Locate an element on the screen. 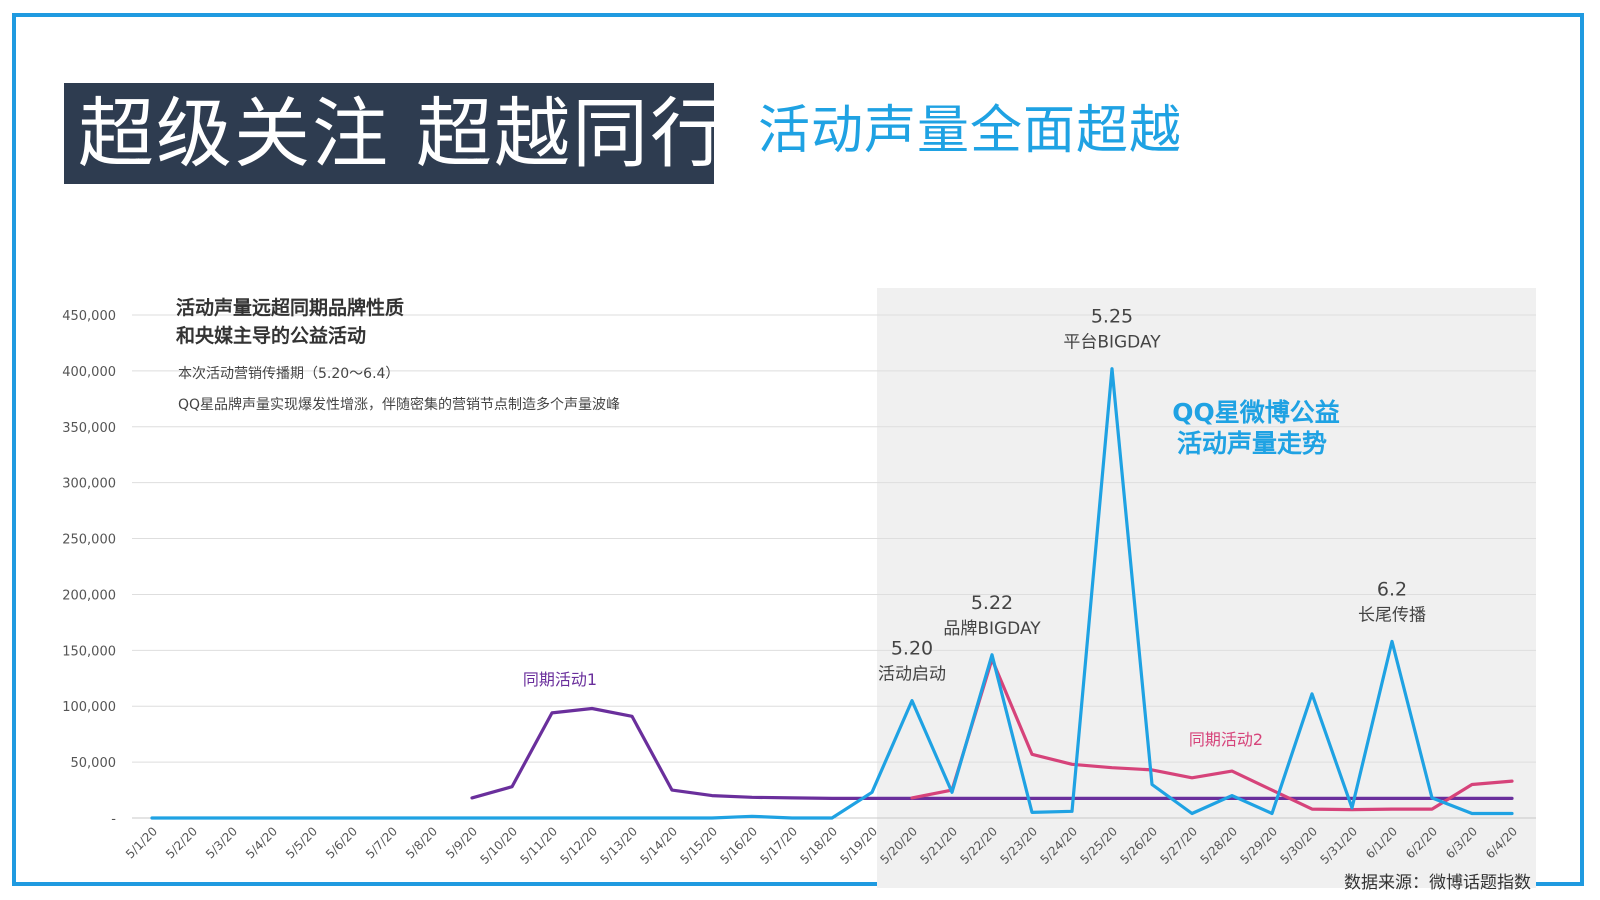 This screenshot has height=900, width=1600. x-tick-label: 5/12/20 is located at coordinates (579, 845).